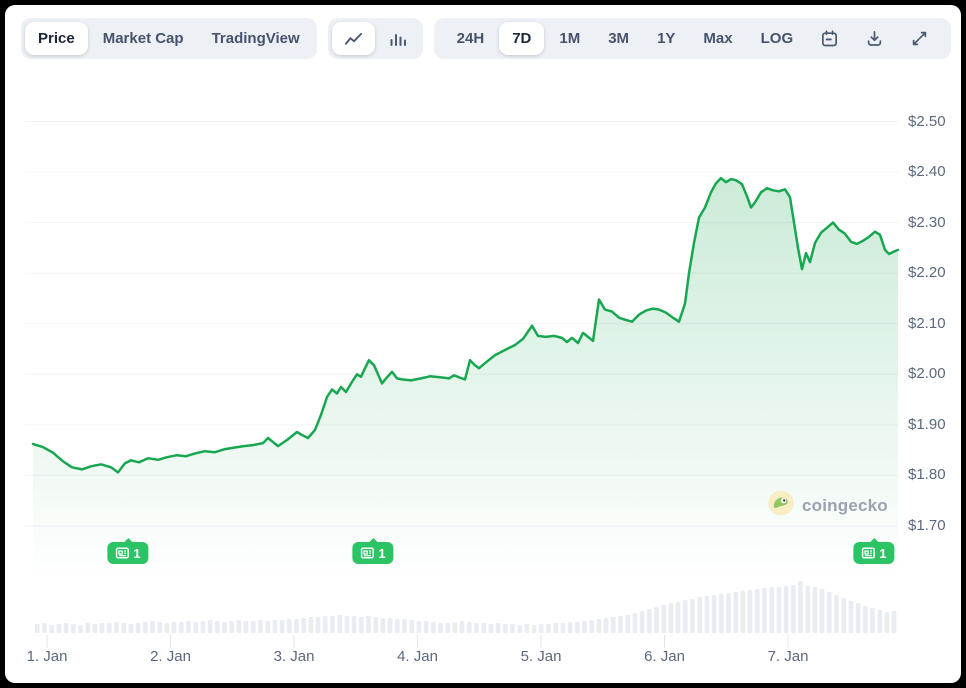  I want to click on y-axis-label: $2.20, so click(927, 273).